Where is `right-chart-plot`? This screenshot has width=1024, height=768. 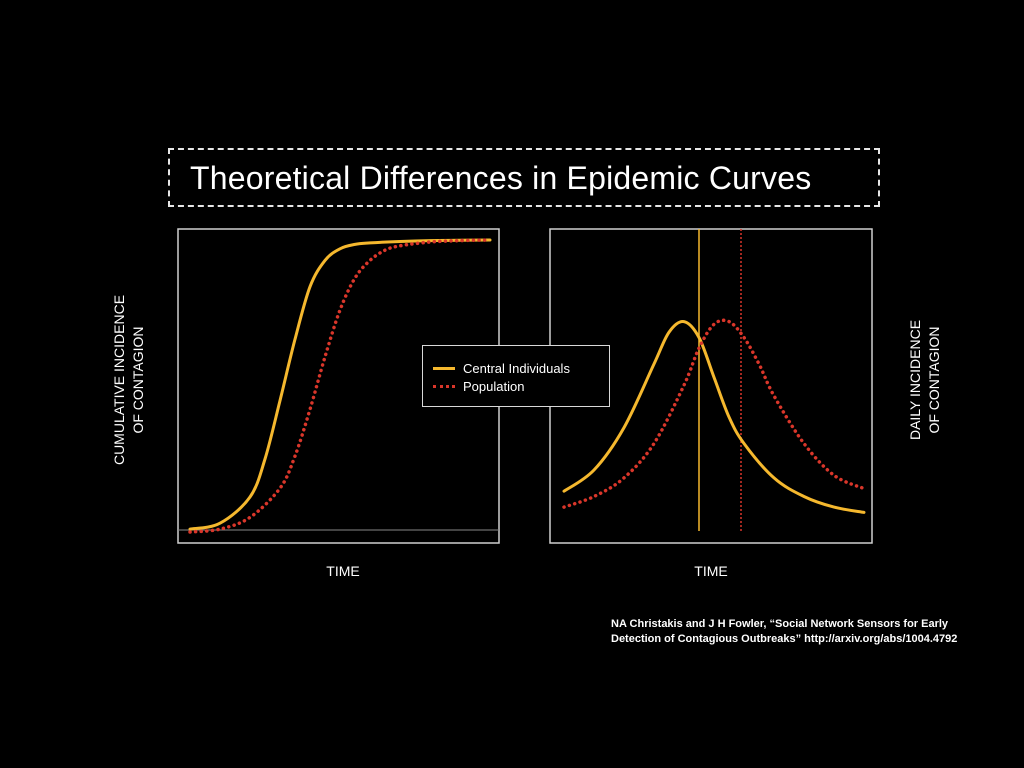
right-chart-plot is located at coordinates (714, 380).